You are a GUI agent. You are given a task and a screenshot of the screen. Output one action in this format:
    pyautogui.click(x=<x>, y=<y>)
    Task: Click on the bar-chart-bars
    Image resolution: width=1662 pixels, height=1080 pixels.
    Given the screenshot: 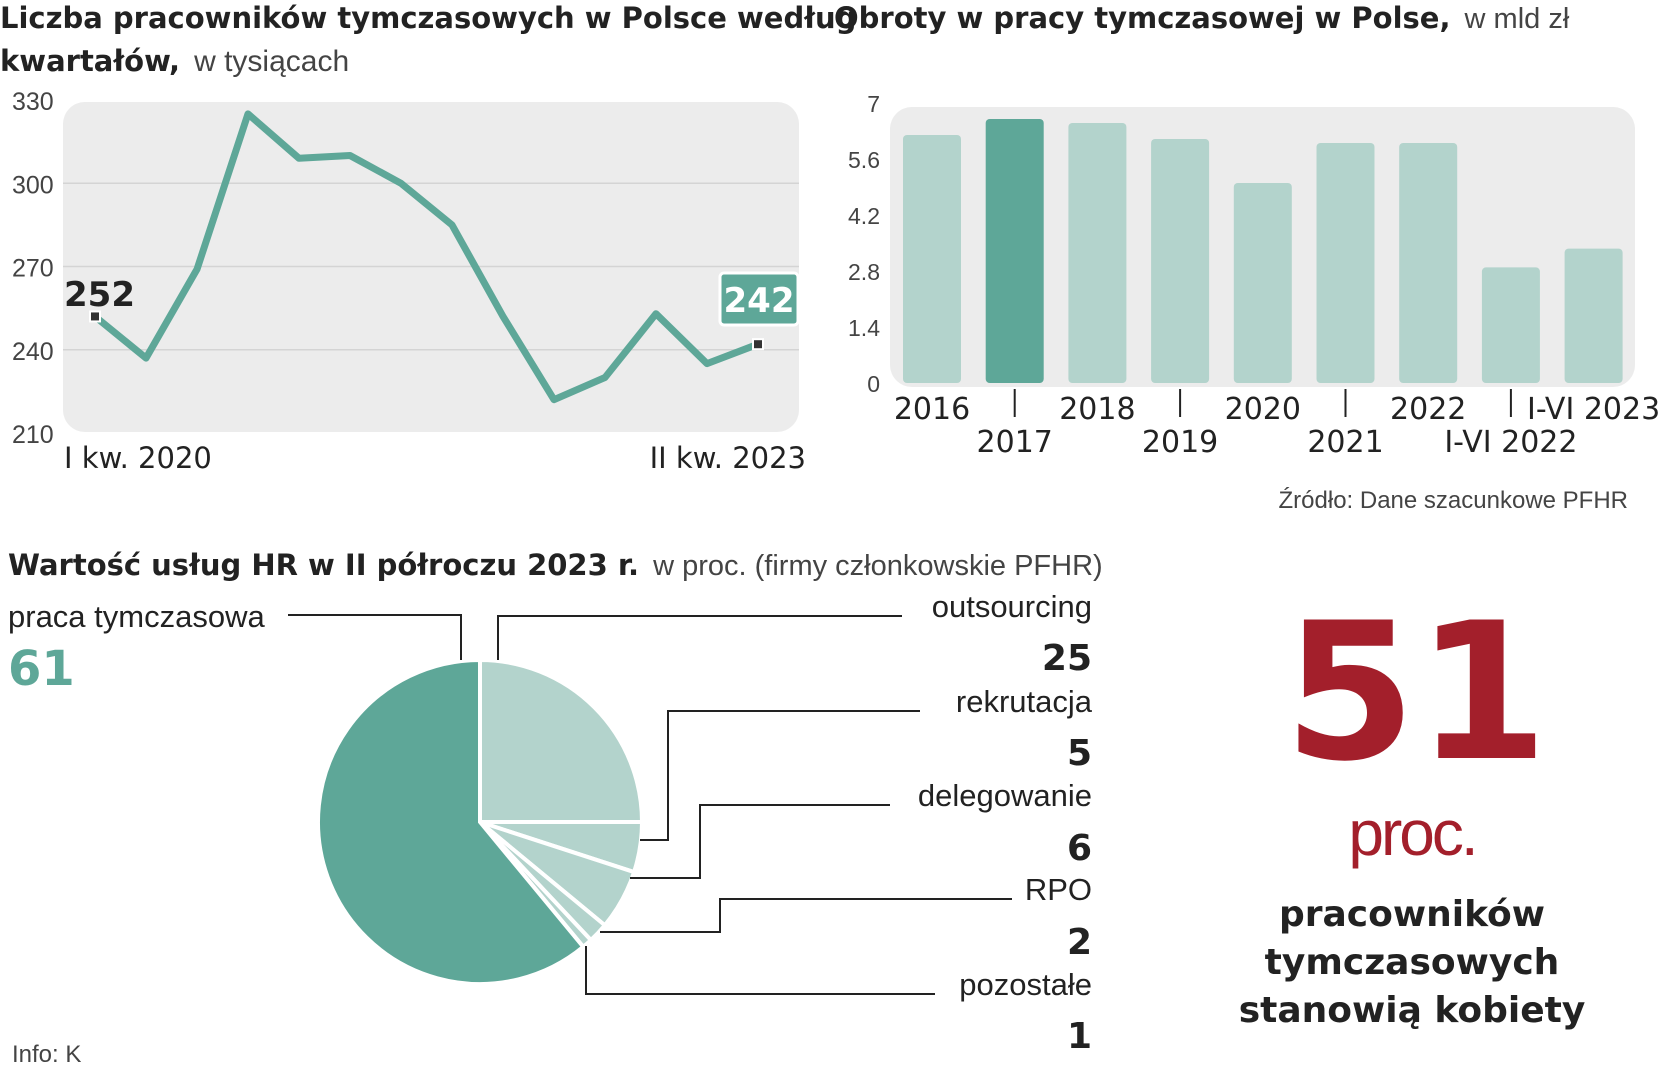 What is the action you would take?
    pyautogui.click(x=1263, y=251)
    